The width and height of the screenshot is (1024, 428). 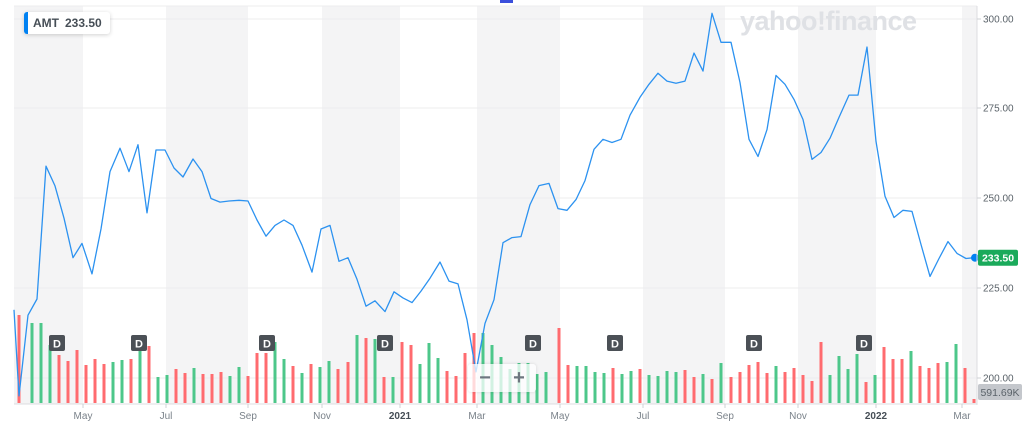 I want to click on yahoo-finance-watermark: yahoo!finance, so click(x=828, y=21).